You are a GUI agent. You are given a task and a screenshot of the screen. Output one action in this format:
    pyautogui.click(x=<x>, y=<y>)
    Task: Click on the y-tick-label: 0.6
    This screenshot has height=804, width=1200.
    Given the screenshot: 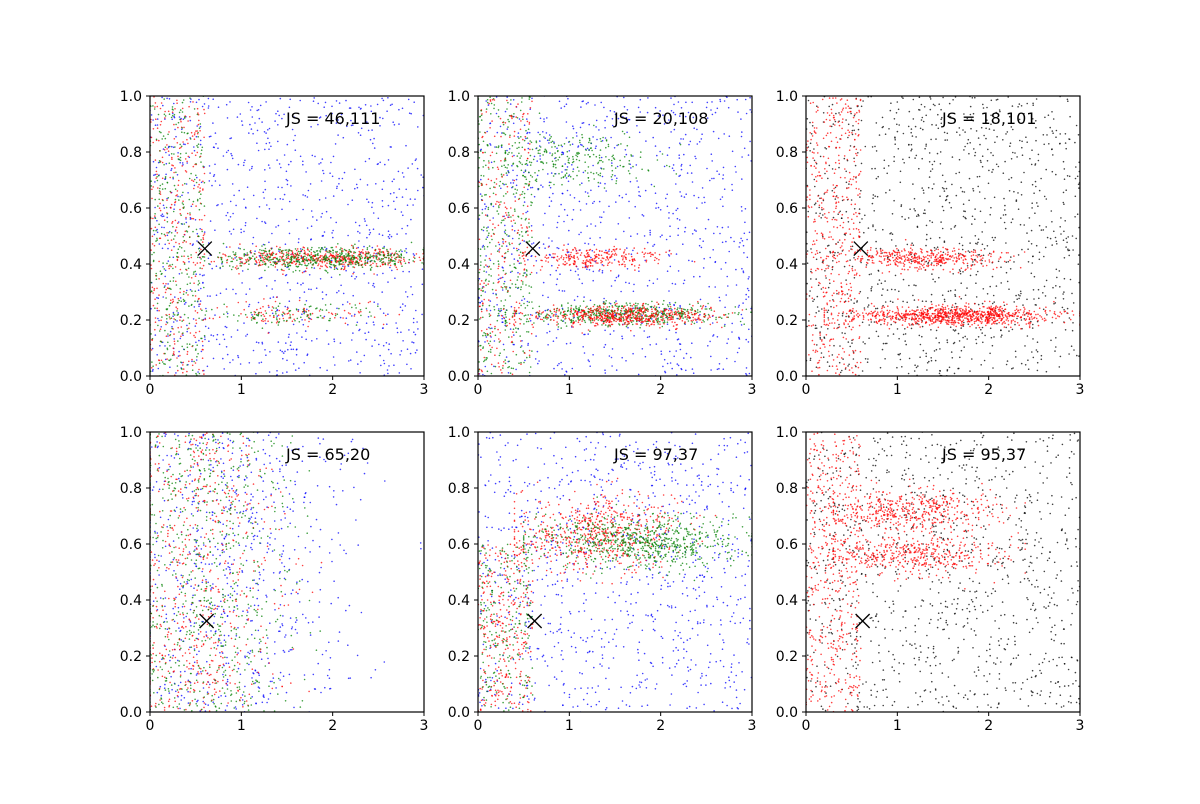 What is the action you would take?
    pyautogui.click(x=131, y=209)
    